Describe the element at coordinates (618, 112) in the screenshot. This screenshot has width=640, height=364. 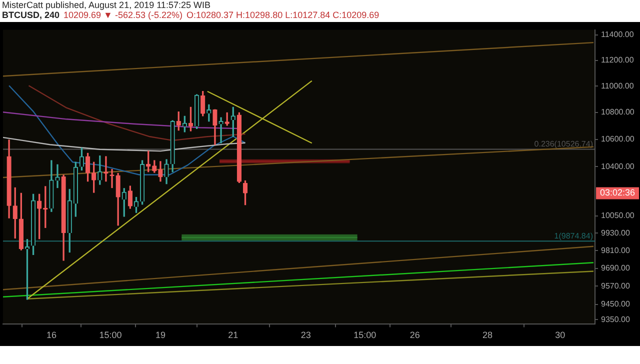
I see `y-tick-label: 10800.00` at that location.